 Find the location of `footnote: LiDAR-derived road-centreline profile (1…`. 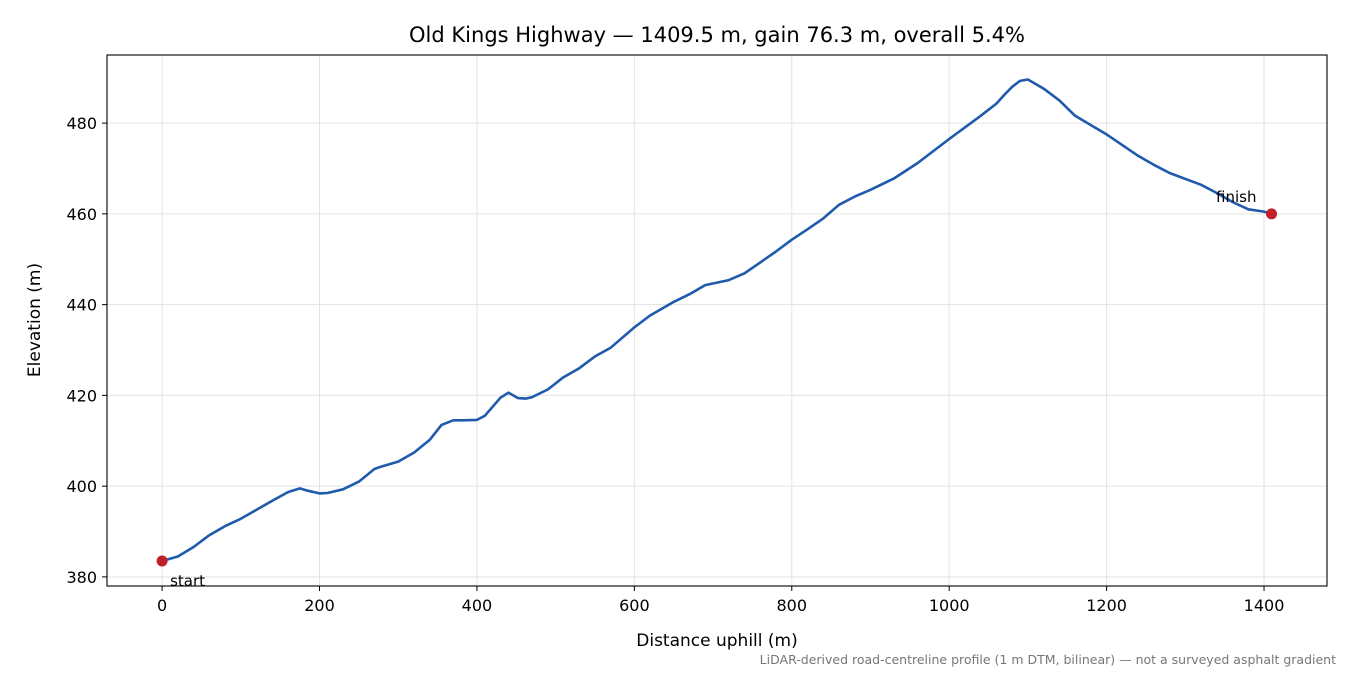

footnote: LiDAR-derived road-centreline profile (1… is located at coordinates (1048, 659).